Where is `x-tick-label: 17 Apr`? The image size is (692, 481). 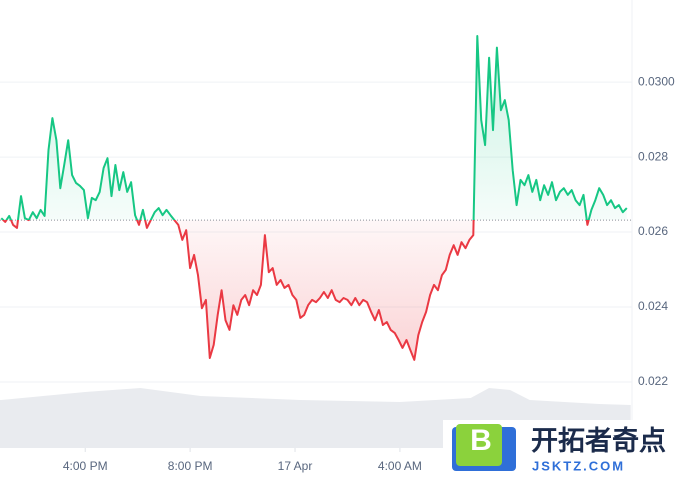 x-tick-label: 17 Apr is located at coordinates (295, 466).